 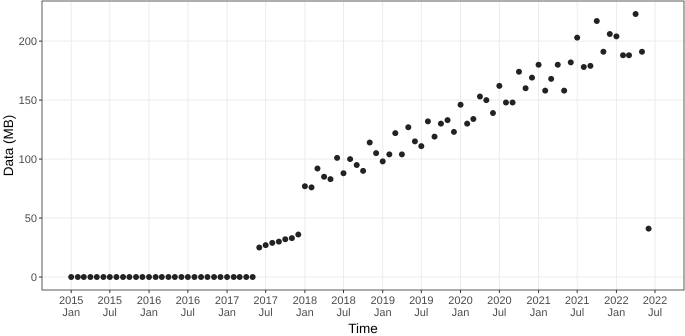 What do you see at coordinates (27, 42) in the screenshot?
I see `y-tick-label: 200` at bounding box center [27, 42].